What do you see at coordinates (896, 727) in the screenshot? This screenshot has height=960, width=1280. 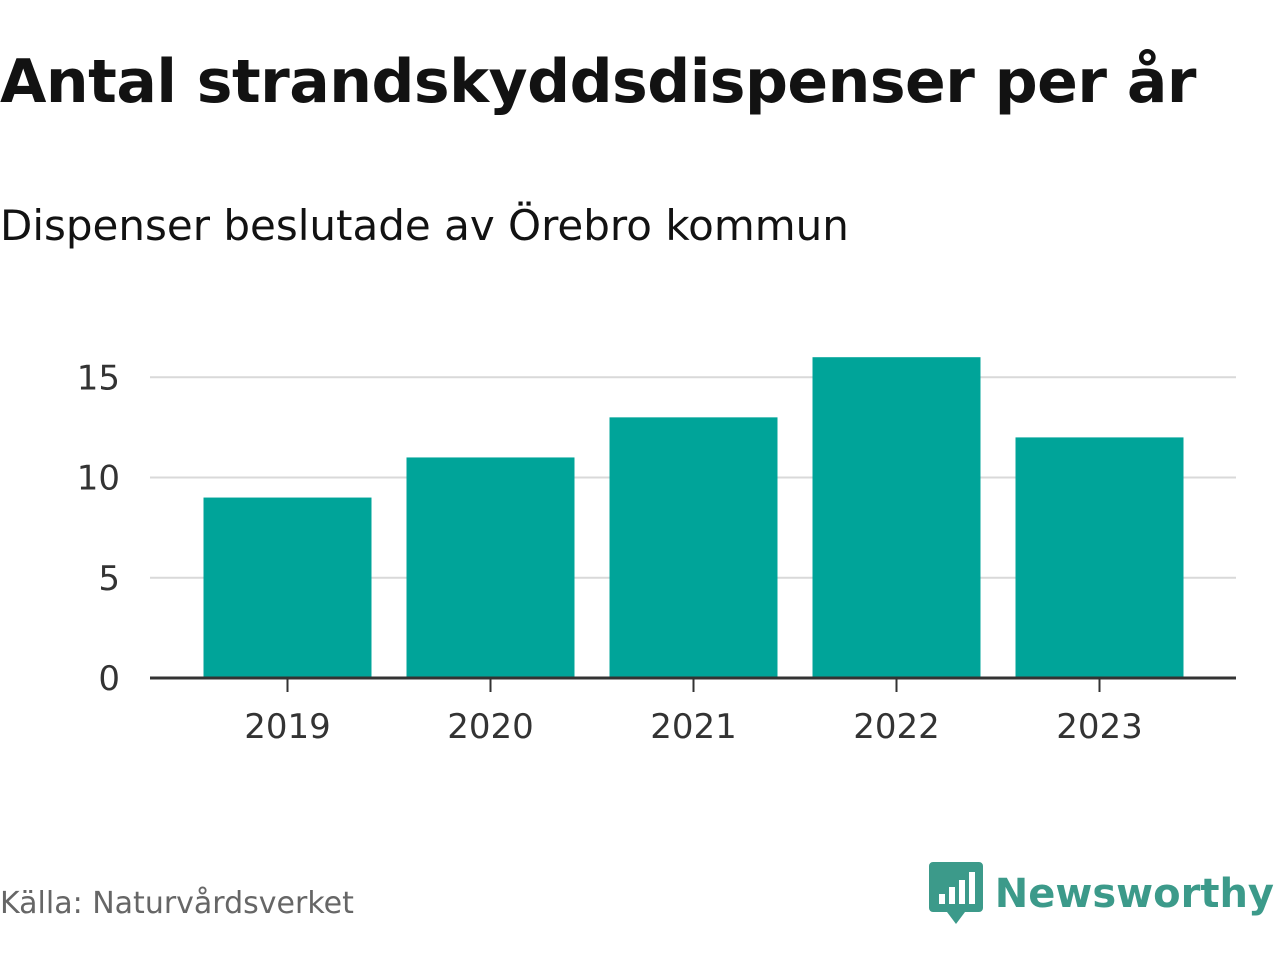 I see `x-tick-label-2022: 2022` at bounding box center [896, 727].